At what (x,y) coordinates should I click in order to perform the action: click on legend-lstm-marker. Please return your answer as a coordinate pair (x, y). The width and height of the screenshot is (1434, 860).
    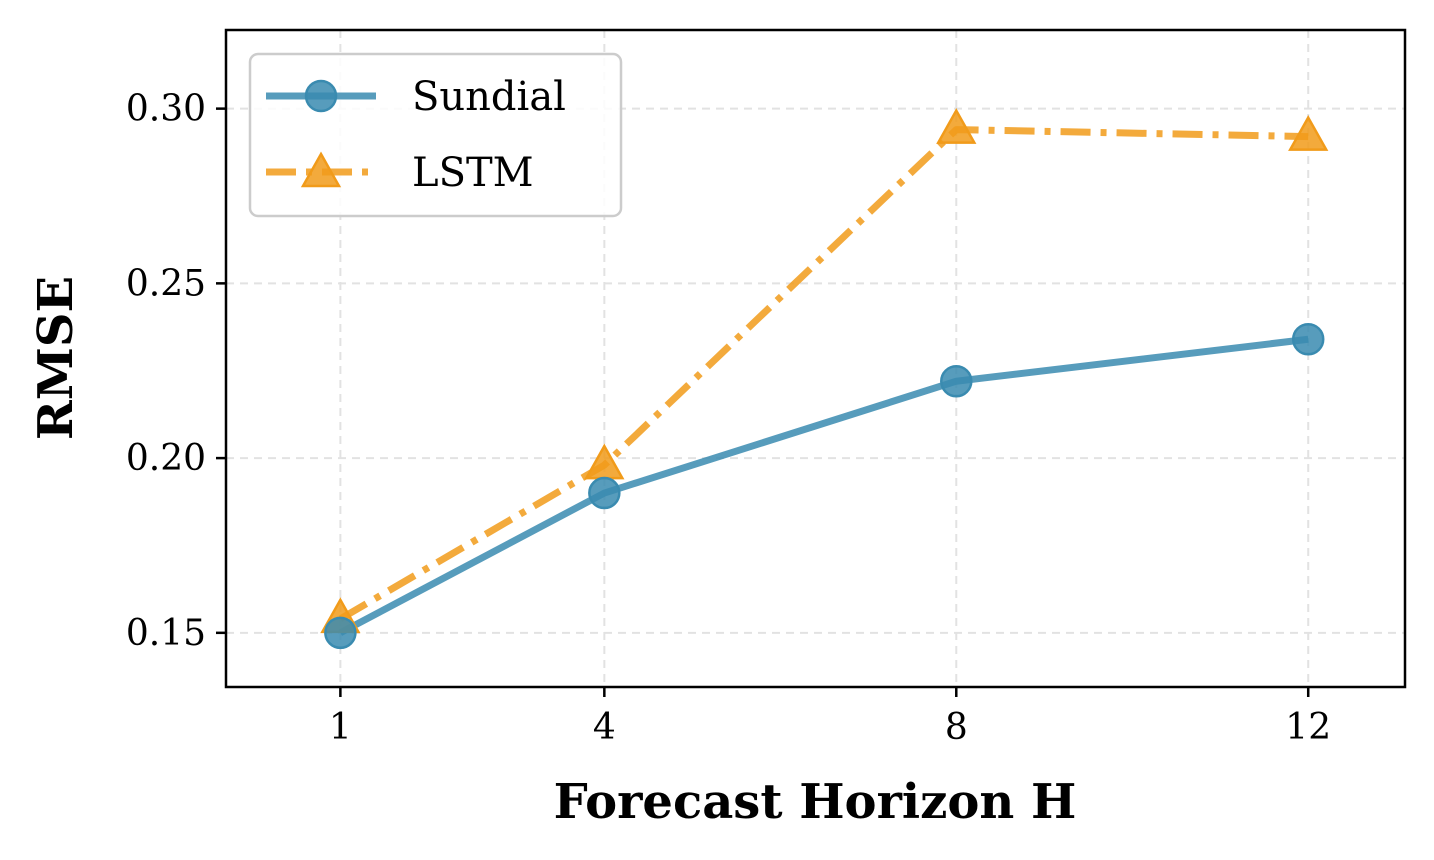
    Looking at the image, I should click on (321, 169).